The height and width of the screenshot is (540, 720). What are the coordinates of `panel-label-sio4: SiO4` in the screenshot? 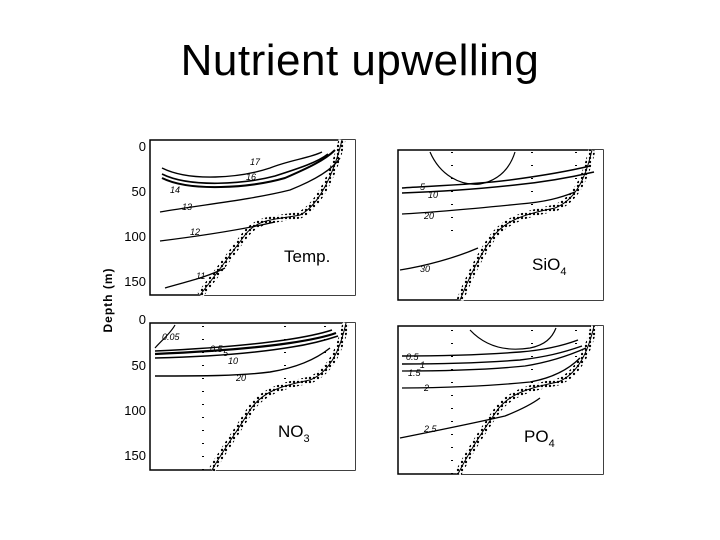 It's located at (549, 266).